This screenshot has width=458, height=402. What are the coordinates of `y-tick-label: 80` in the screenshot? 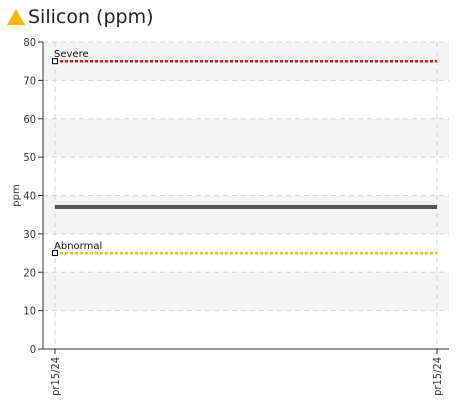 It's located at (29, 42).